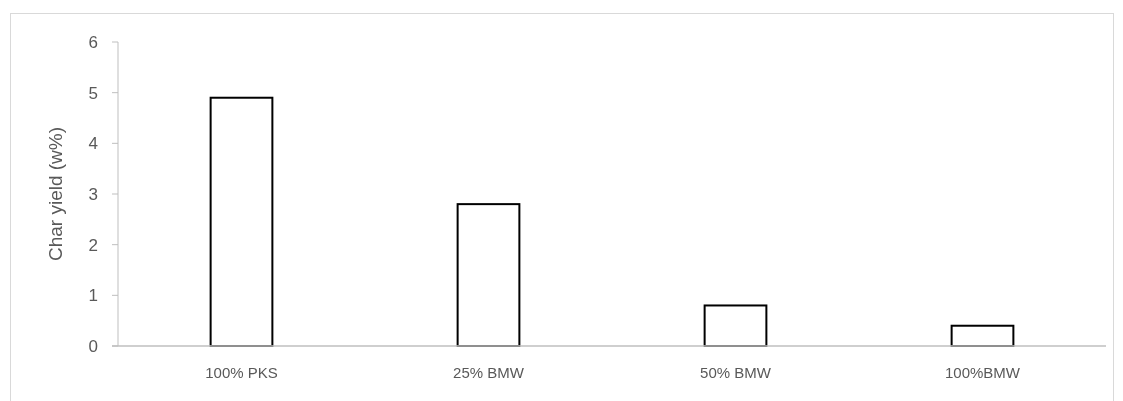 Image resolution: width=1123 pixels, height=401 pixels. Describe the element at coordinates (93, 296) in the screenshot. I see `y-tick-label: 1` at that location.